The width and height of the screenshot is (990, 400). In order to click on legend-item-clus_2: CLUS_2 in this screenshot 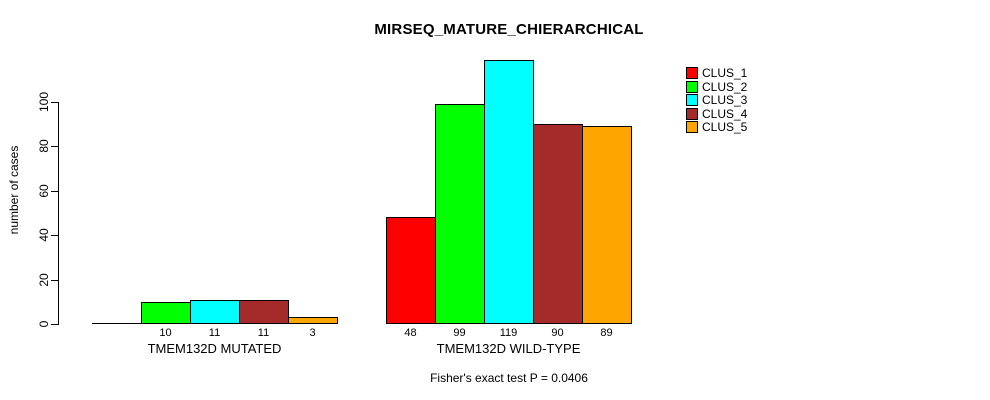, I will do `click(717, 86)`.